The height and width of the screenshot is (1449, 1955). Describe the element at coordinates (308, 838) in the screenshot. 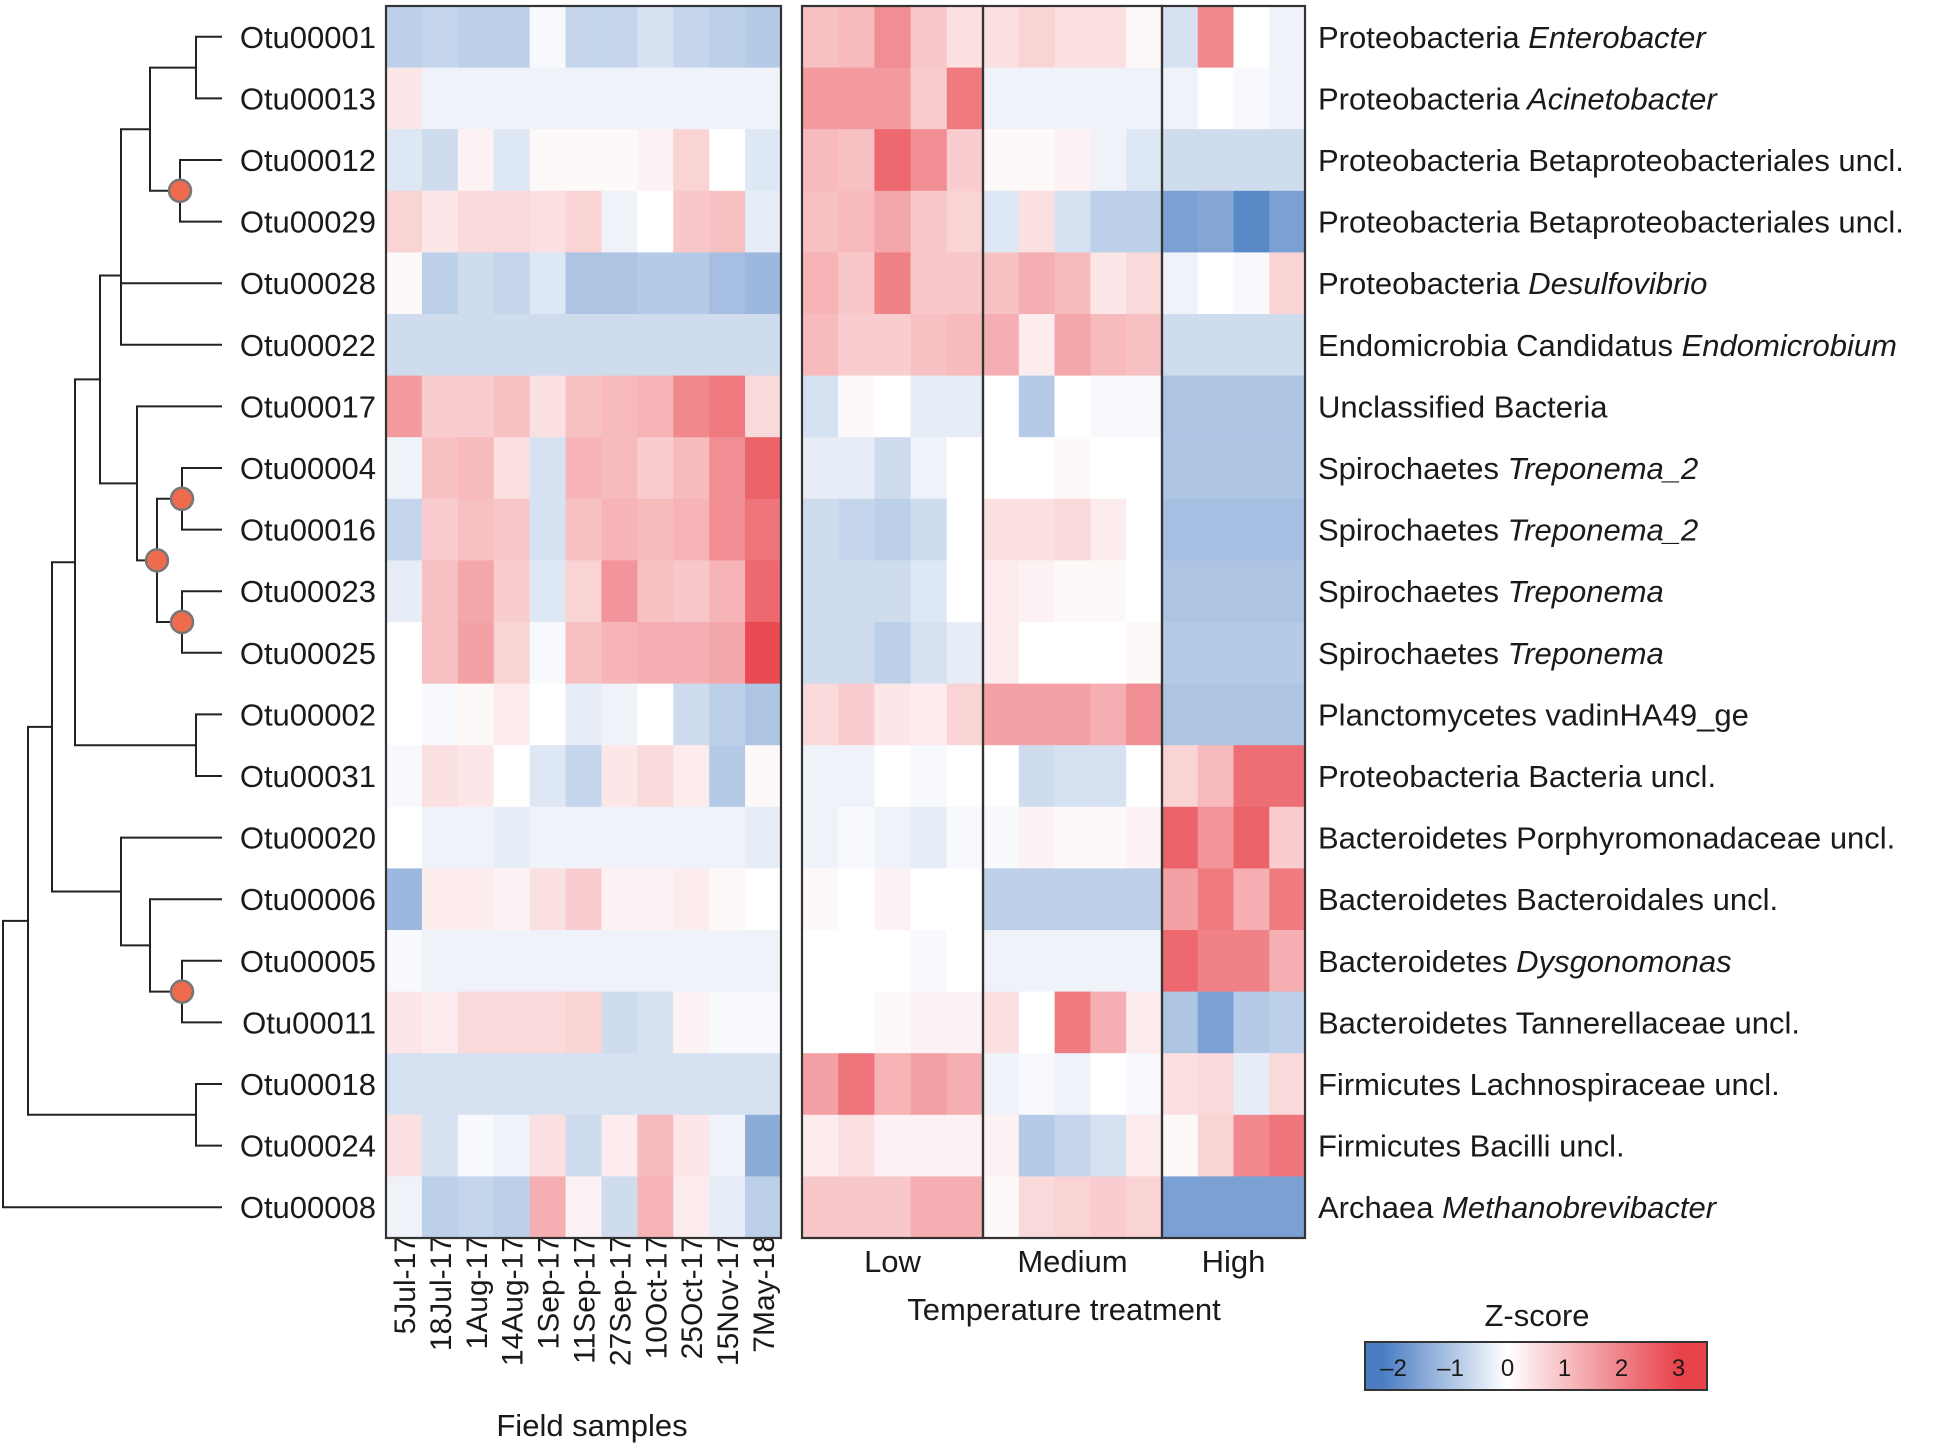

I see `otu-label: Otu00020` at that location.